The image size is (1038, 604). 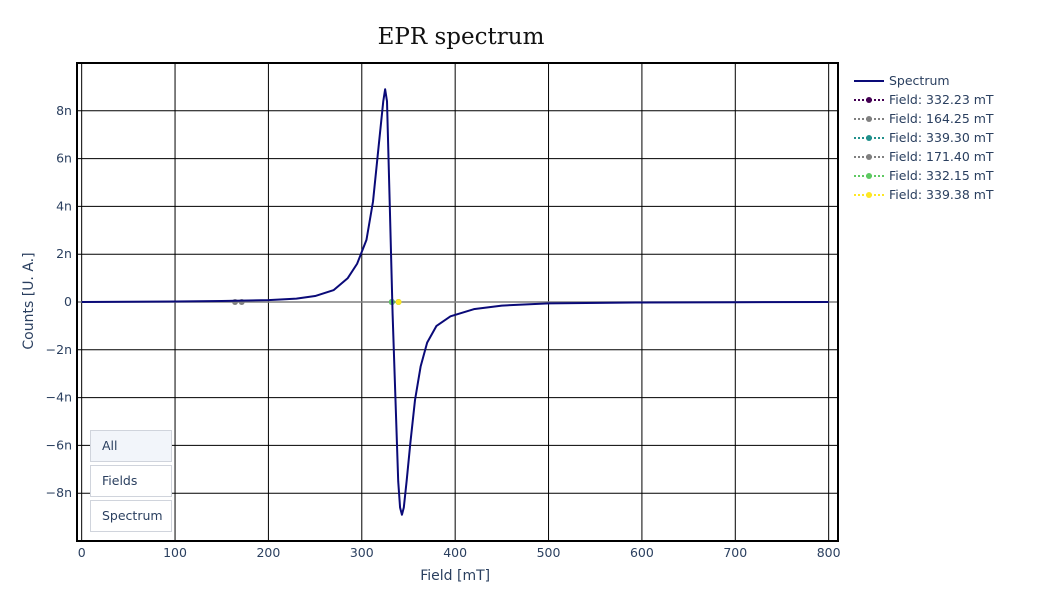 What do you see at coordinates (59, 349) in the screenshot?
I see `y-tick-label: −2n` at bounding box center [59, 349].